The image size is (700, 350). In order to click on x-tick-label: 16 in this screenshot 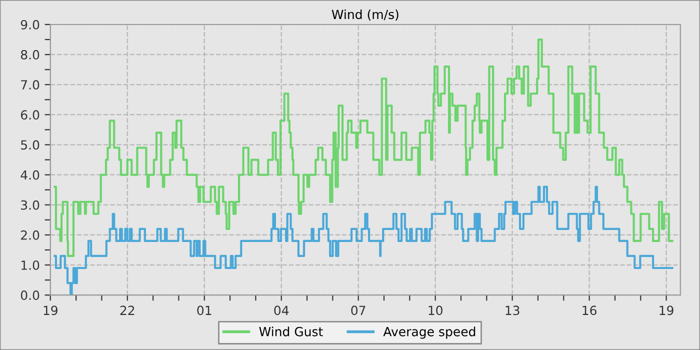, I will do `click(589, 311)`.